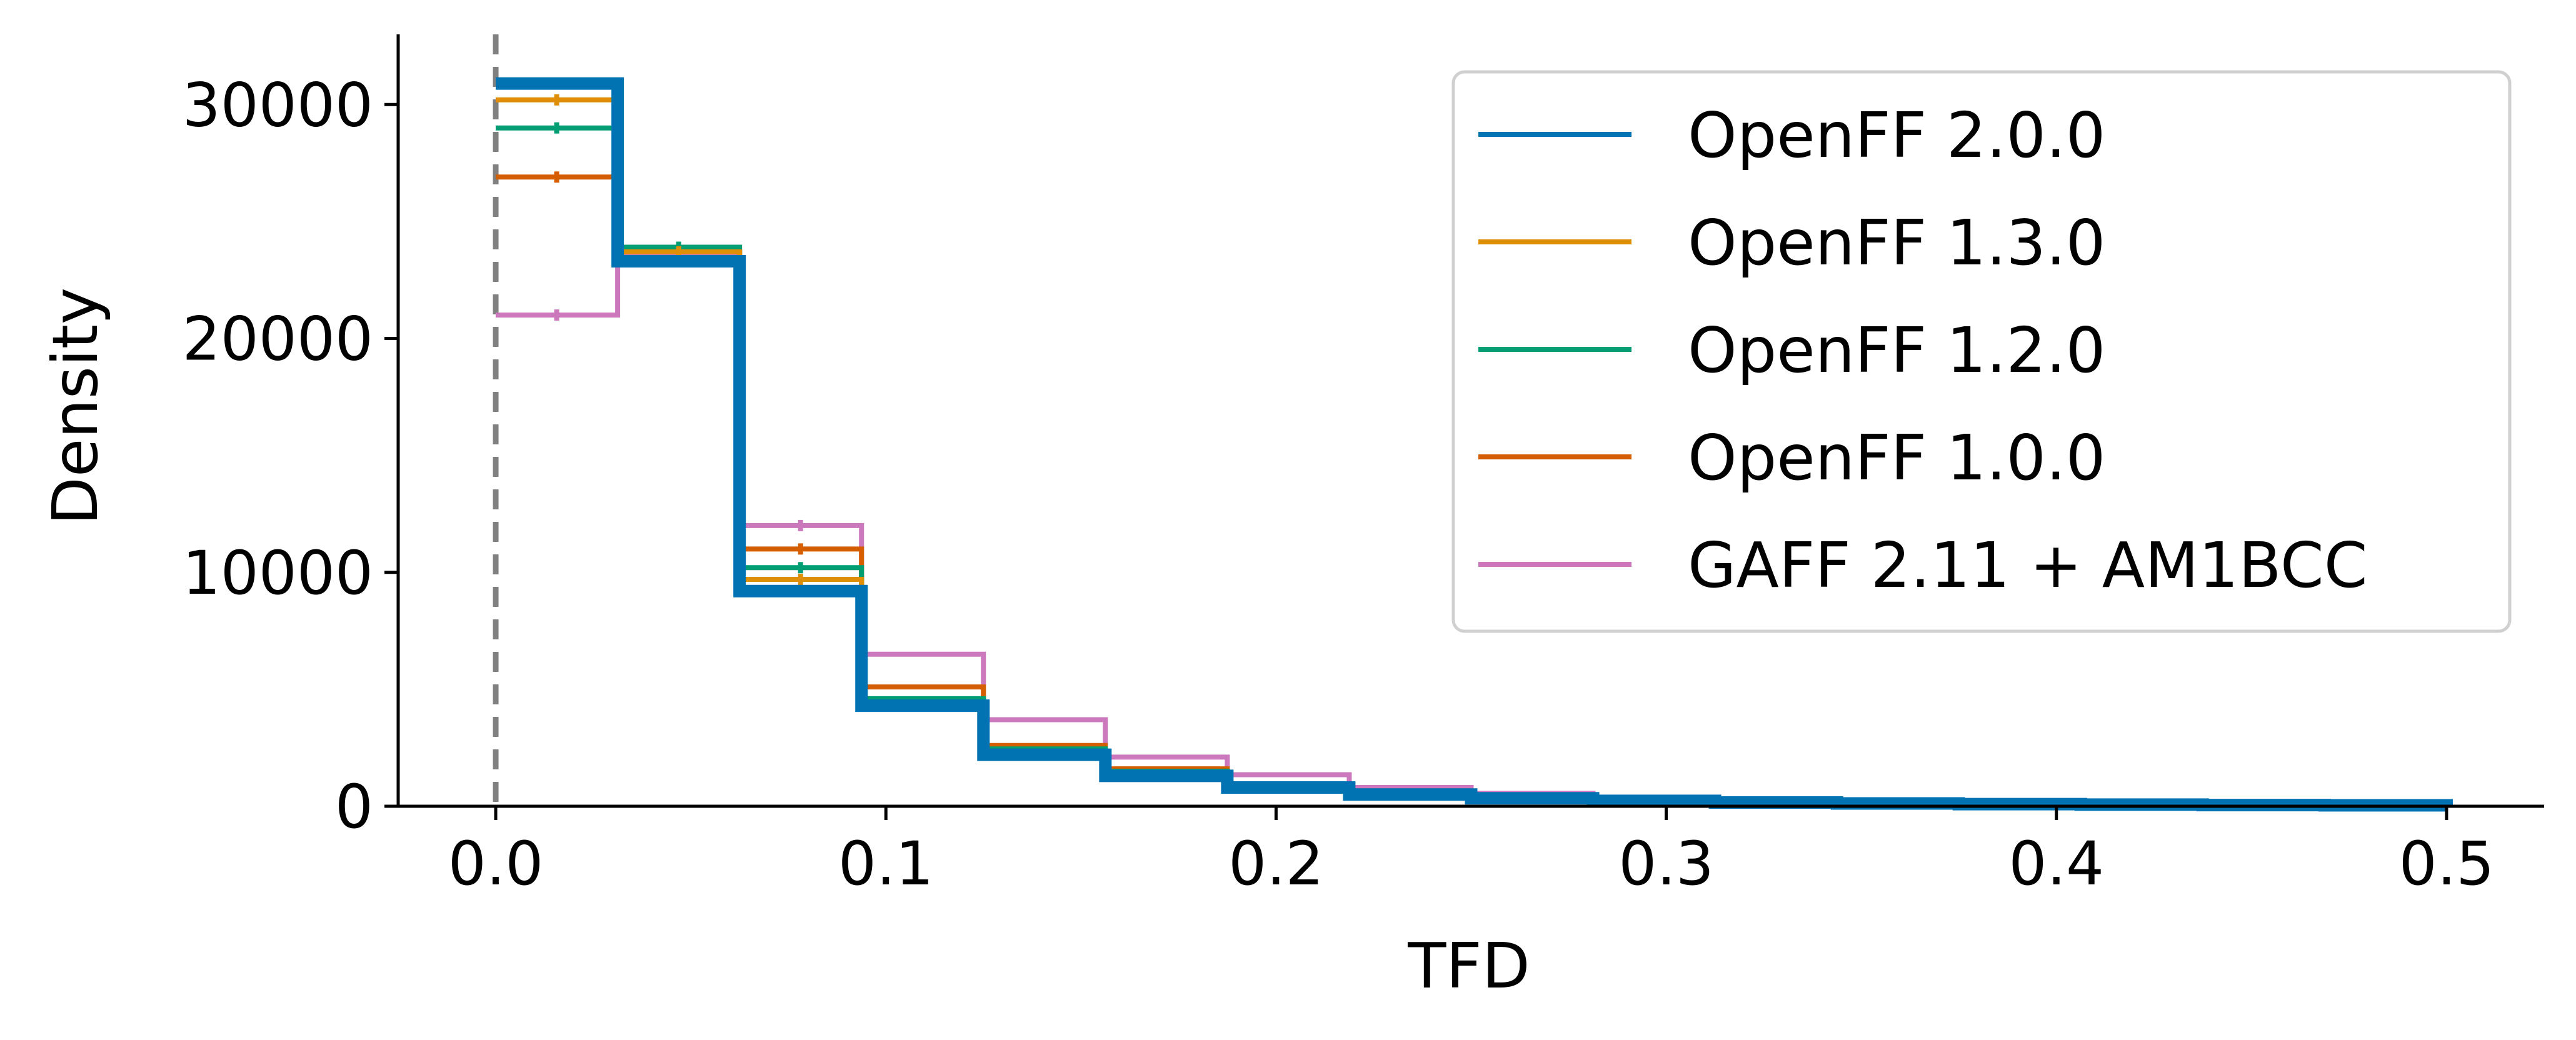 The width and height of the screenshot is (2576, 1040). Describe the element at coordinates (278, 573) in the screenshot. I see `y-tick-label-1: 10000` at that location.